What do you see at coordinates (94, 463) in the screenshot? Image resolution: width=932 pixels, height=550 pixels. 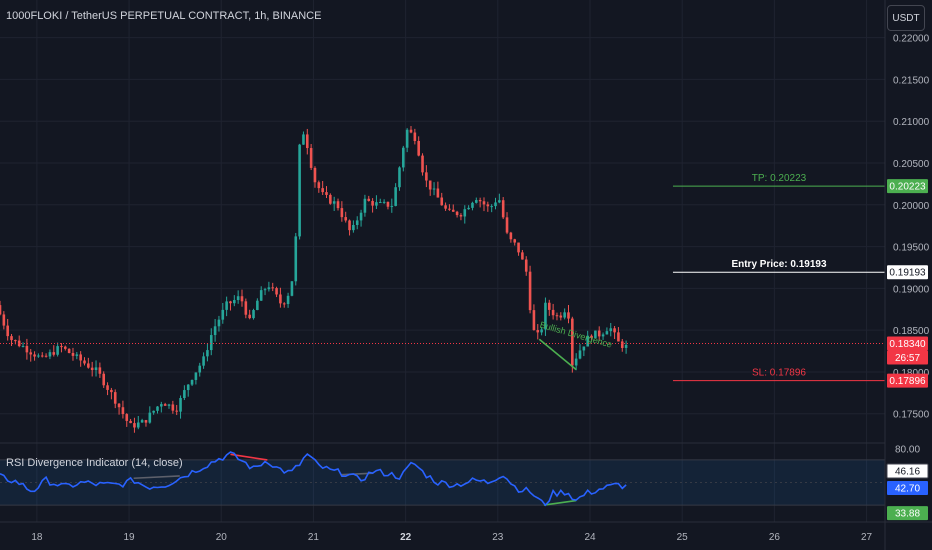 I see `rsi-indicator-title: RSI Divergence Indicator (14, close)` at bounding box center [94, 463].